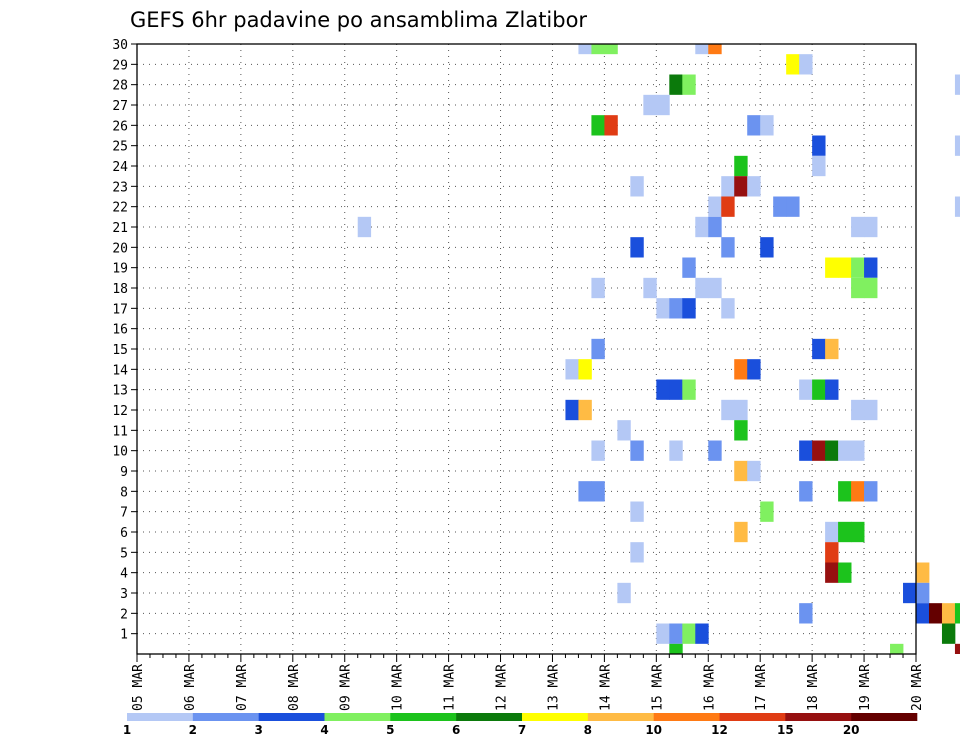 The width and height of the screenshot is (960, 742). I want to click on y-tick-label: 2, so click(124, 614).